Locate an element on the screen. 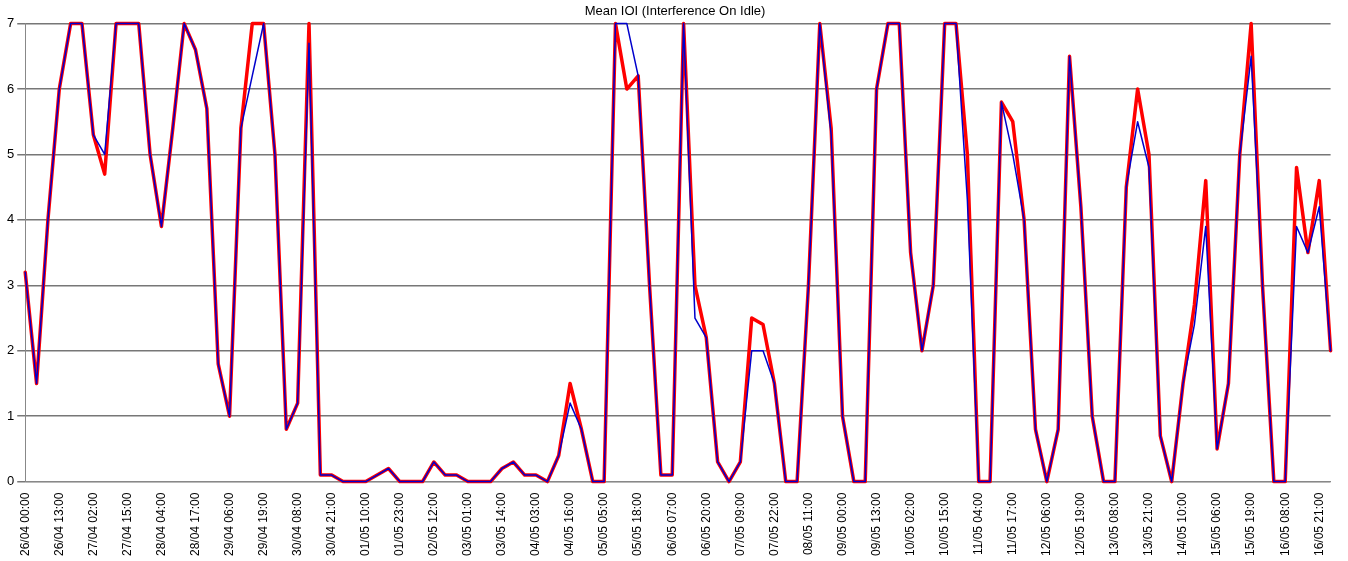 Image resolution: width=1348 pixels, height=561 pixels. x-tick-label: 02/05 12:00 is located at coordinates (433, 524).